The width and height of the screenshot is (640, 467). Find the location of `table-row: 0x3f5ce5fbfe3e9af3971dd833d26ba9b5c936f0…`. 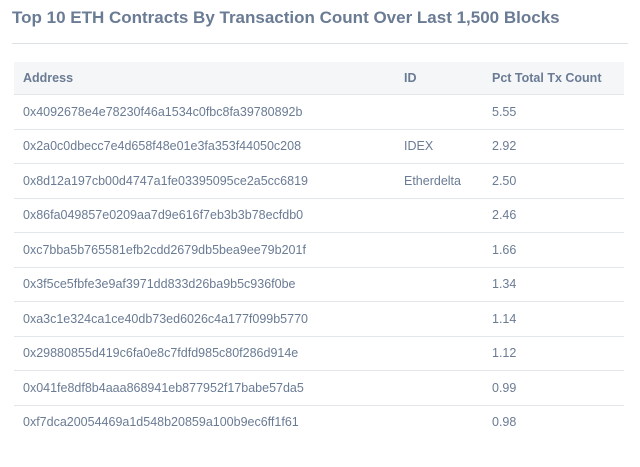

table-row: 0x3f5ce5fbfe3e9af3971dd833d26ba9b5c936f0… is located at coordinates (319, 285).